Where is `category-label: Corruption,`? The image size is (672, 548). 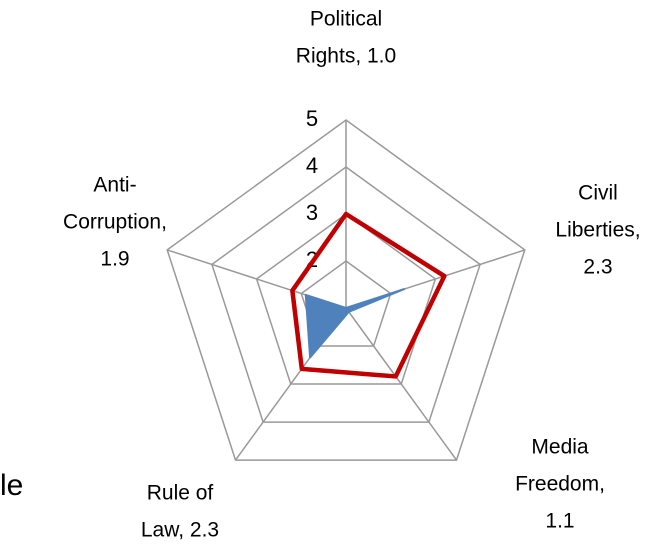
category-label: Corruption, is located at coordinates (115, 222).